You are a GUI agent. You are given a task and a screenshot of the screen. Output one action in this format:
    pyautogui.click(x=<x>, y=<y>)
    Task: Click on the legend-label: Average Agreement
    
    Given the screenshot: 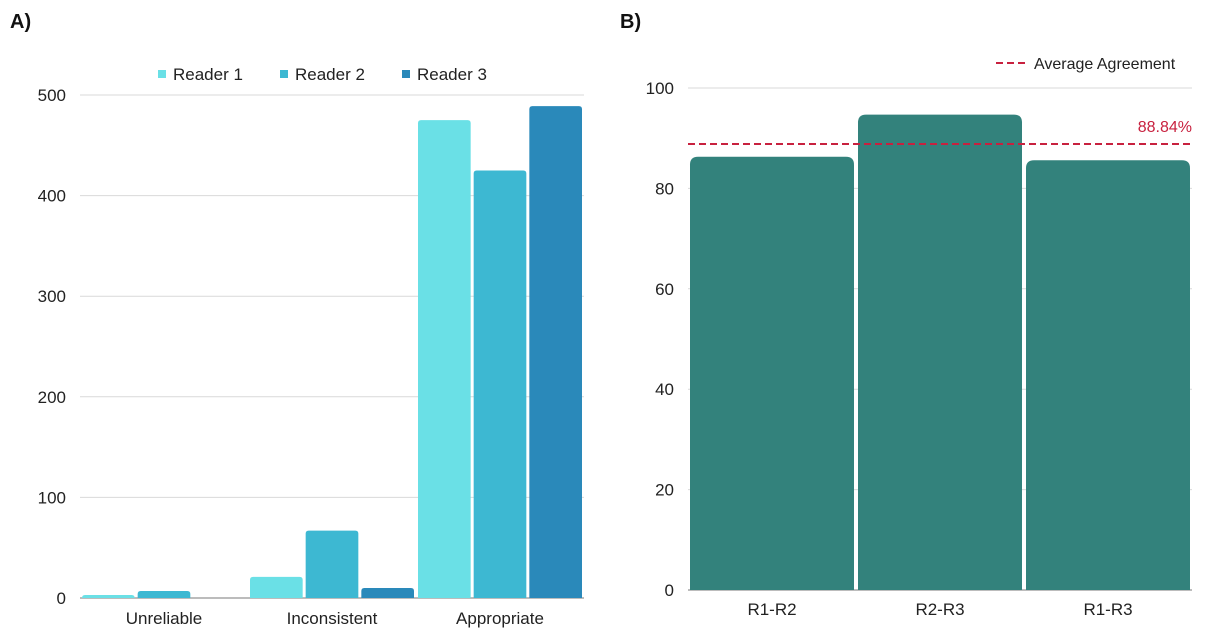 What is the action you would take?
    pyautogui.click(x=1105, y=64)
    